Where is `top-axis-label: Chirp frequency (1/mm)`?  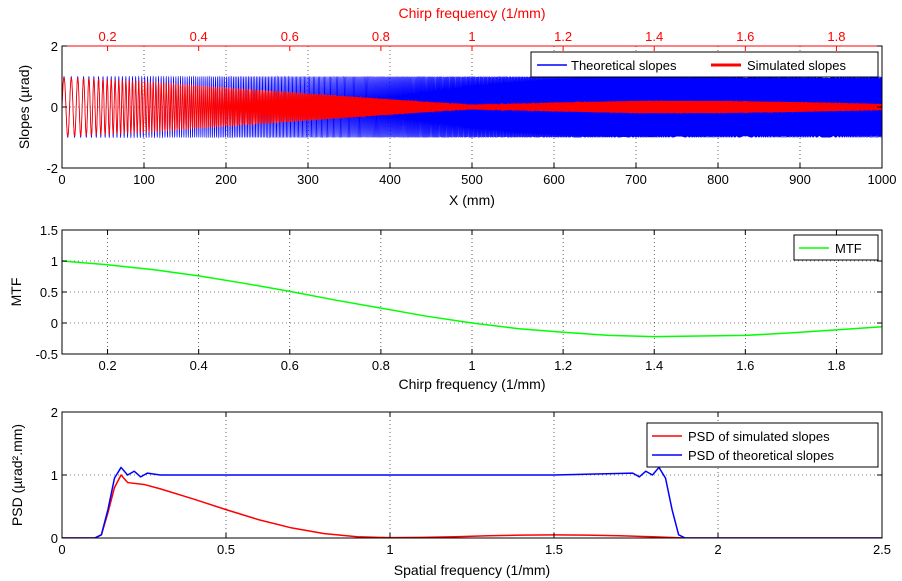
top-axis-label: Chirp frequency (1/mm) is located at coordinates (471, 13).